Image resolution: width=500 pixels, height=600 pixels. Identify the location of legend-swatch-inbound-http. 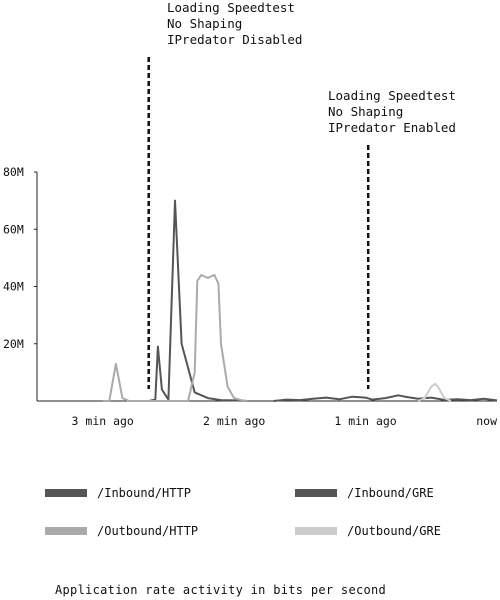
(66, 493).